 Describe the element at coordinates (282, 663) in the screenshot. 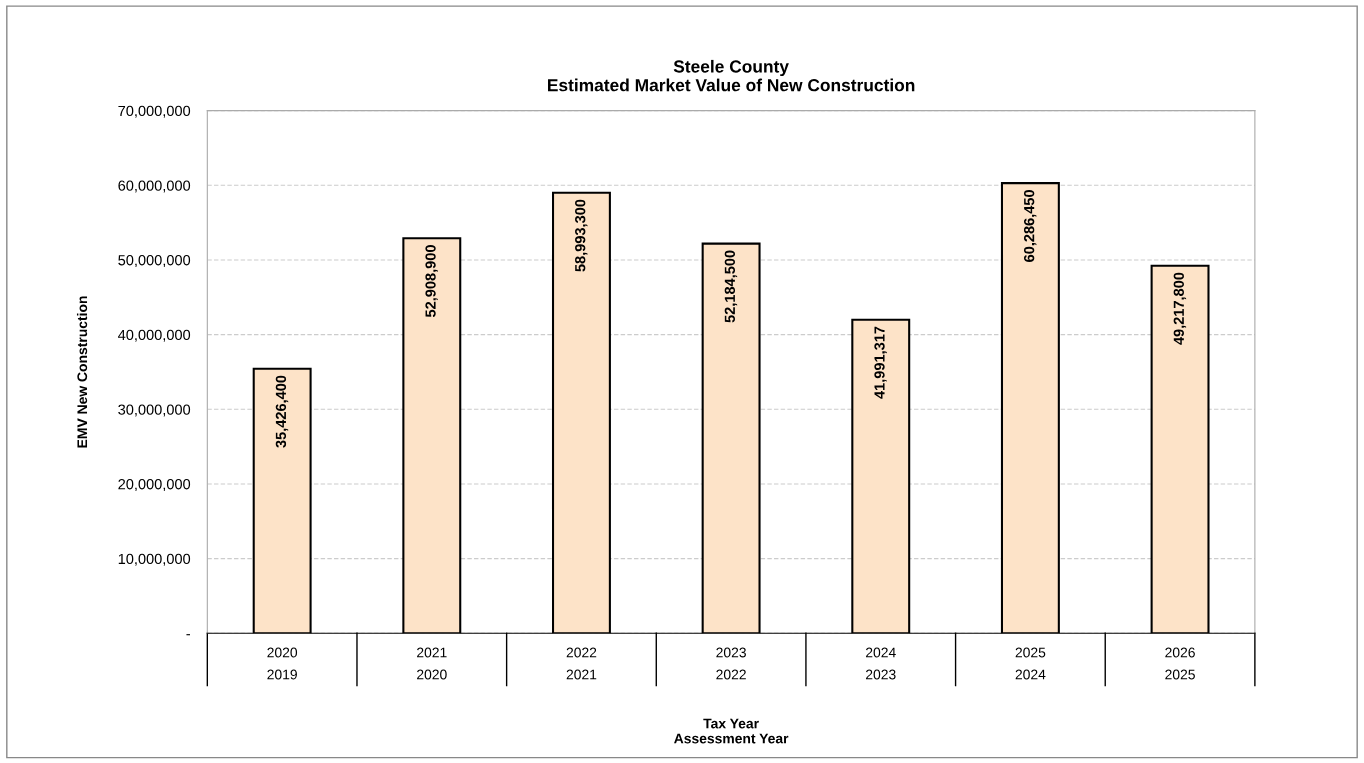

I see `x-tick-label: 2020 2019` at that location.